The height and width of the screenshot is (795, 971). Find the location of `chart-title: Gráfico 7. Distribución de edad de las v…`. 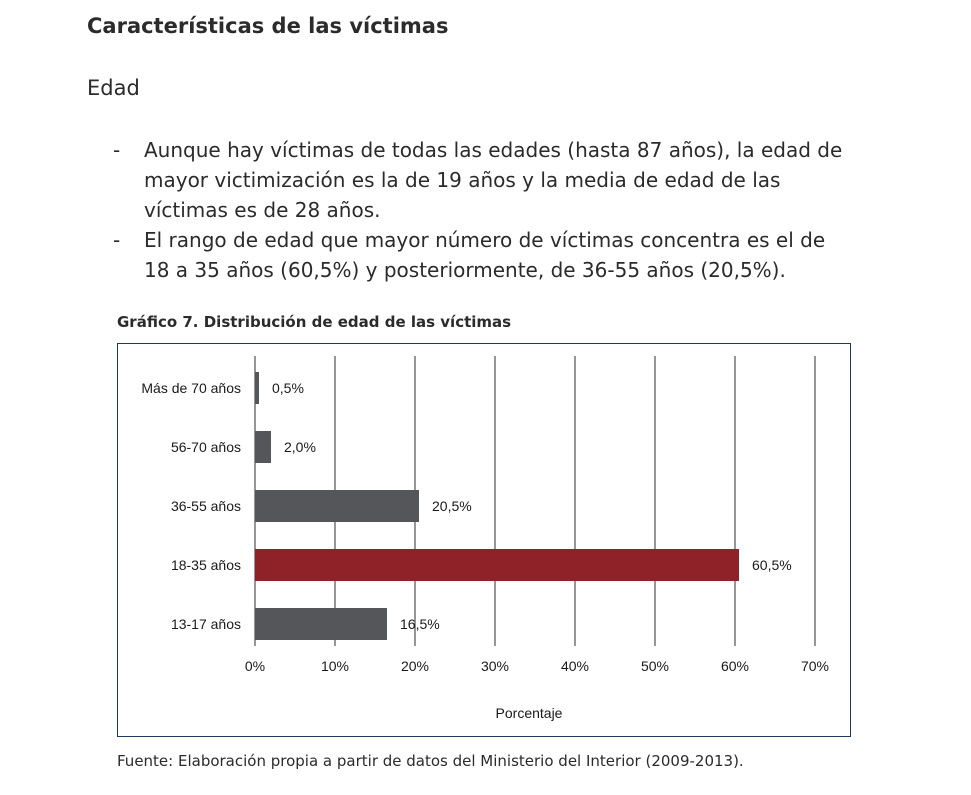

chart-title: Gráfico 7. Distribución de edad de las v… is located at coordinates (314, 322).